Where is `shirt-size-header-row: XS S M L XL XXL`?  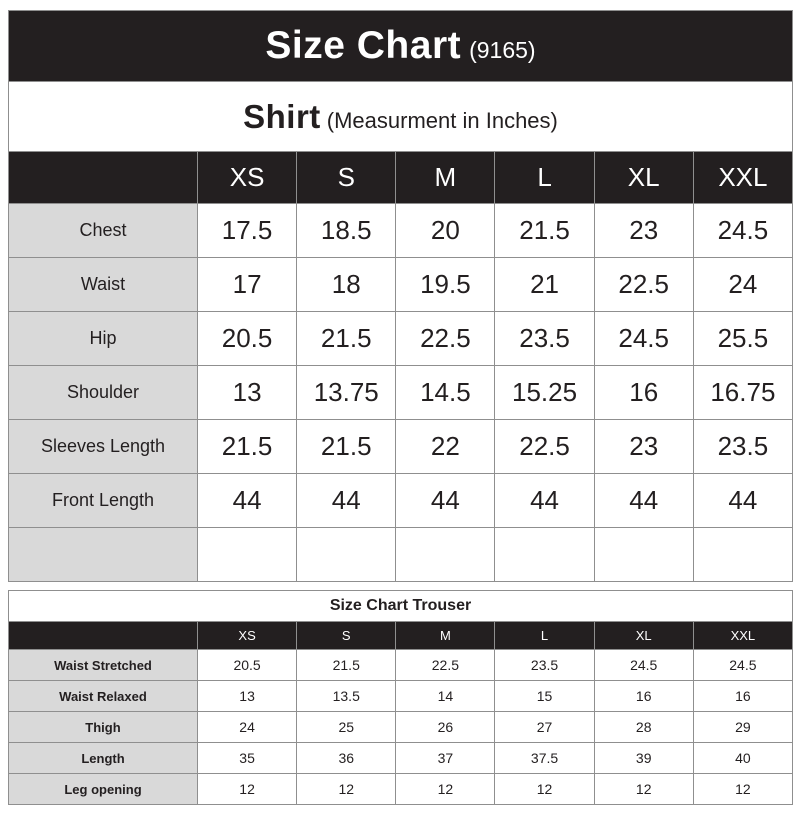 shirt-size-header-row: XS S M L XL XXL is located at coordinates (401, 177).